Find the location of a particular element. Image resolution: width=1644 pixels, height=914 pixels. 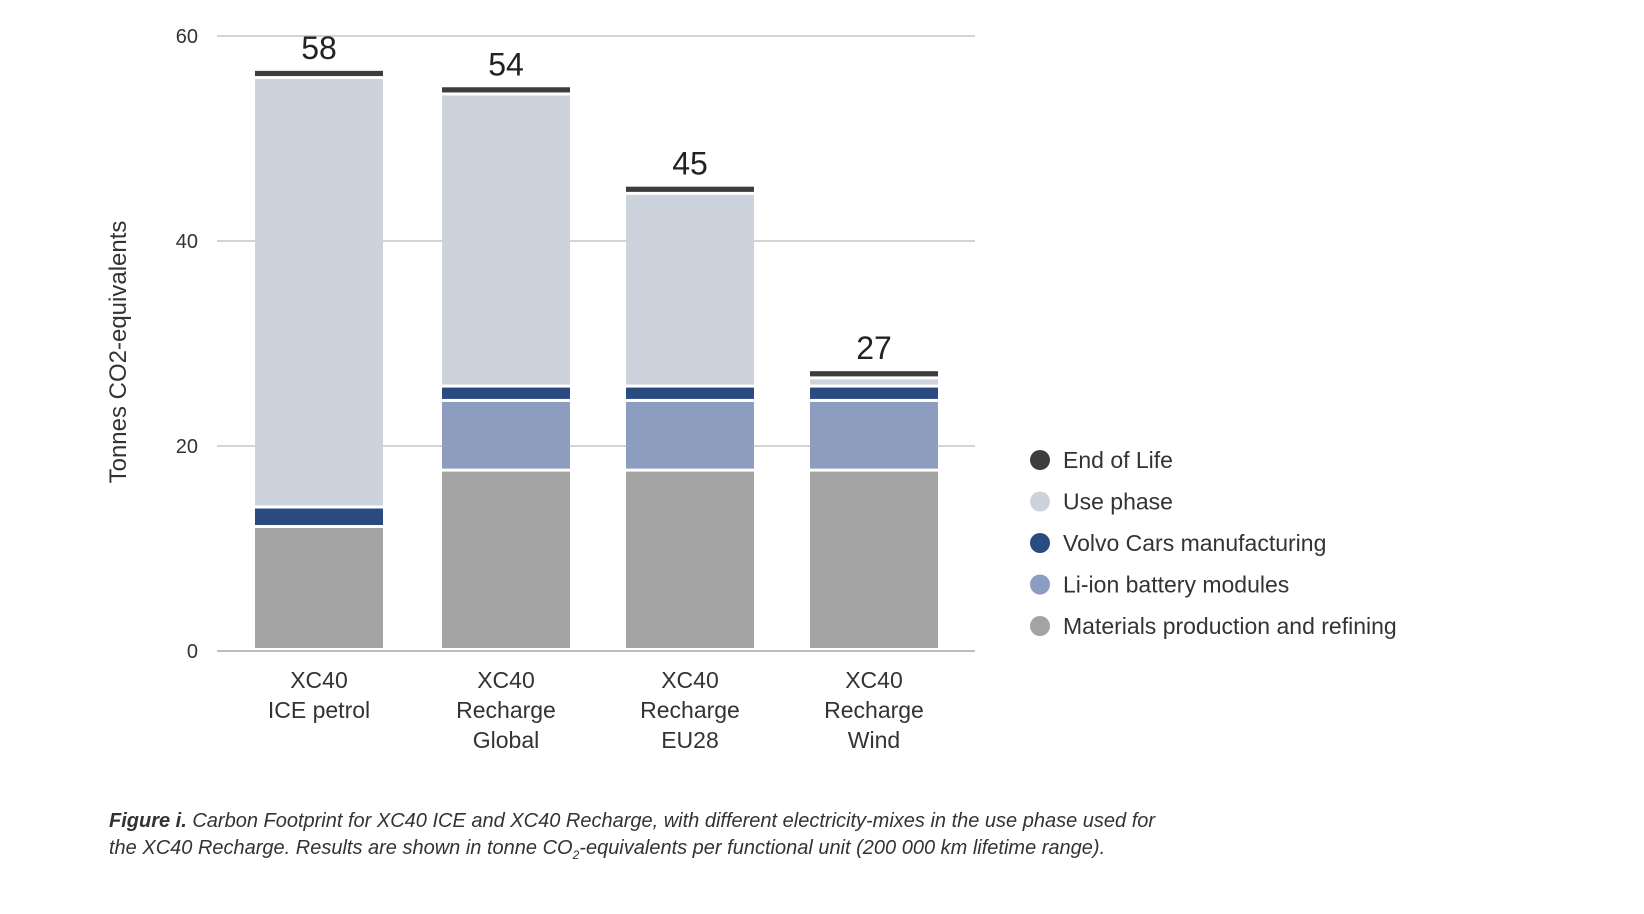

bar-total-label: 58 is located at coordinates (319, 48).